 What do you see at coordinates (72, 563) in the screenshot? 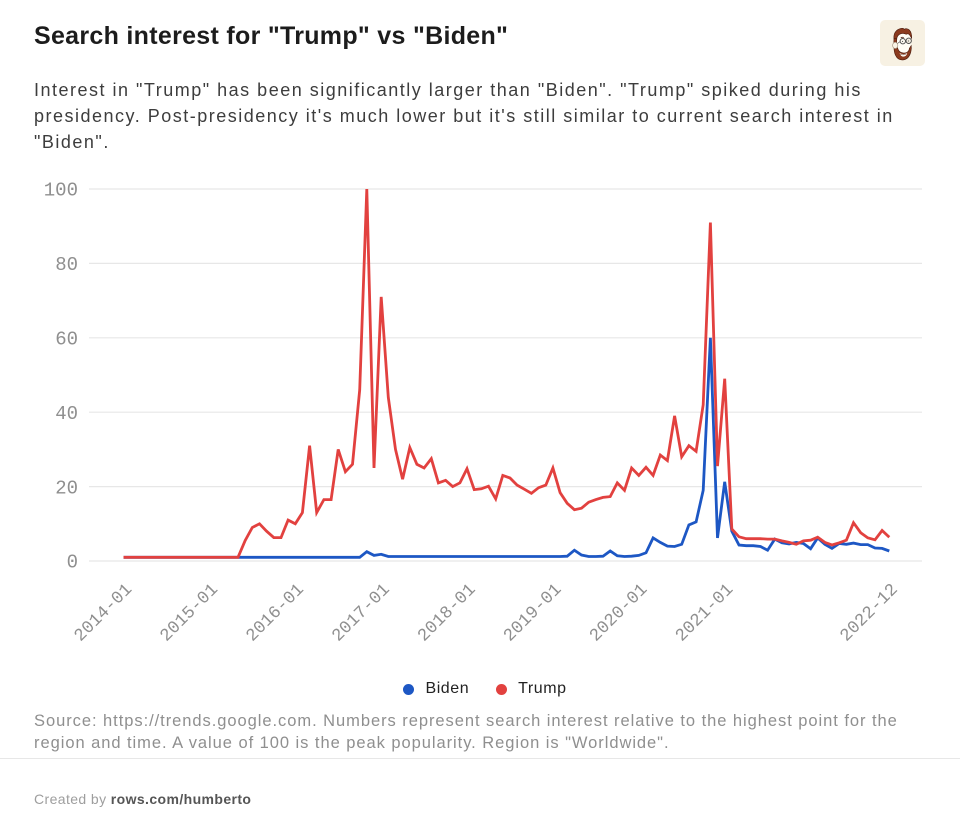
I see `svg-text: 0` at bounding box center [72, 563].